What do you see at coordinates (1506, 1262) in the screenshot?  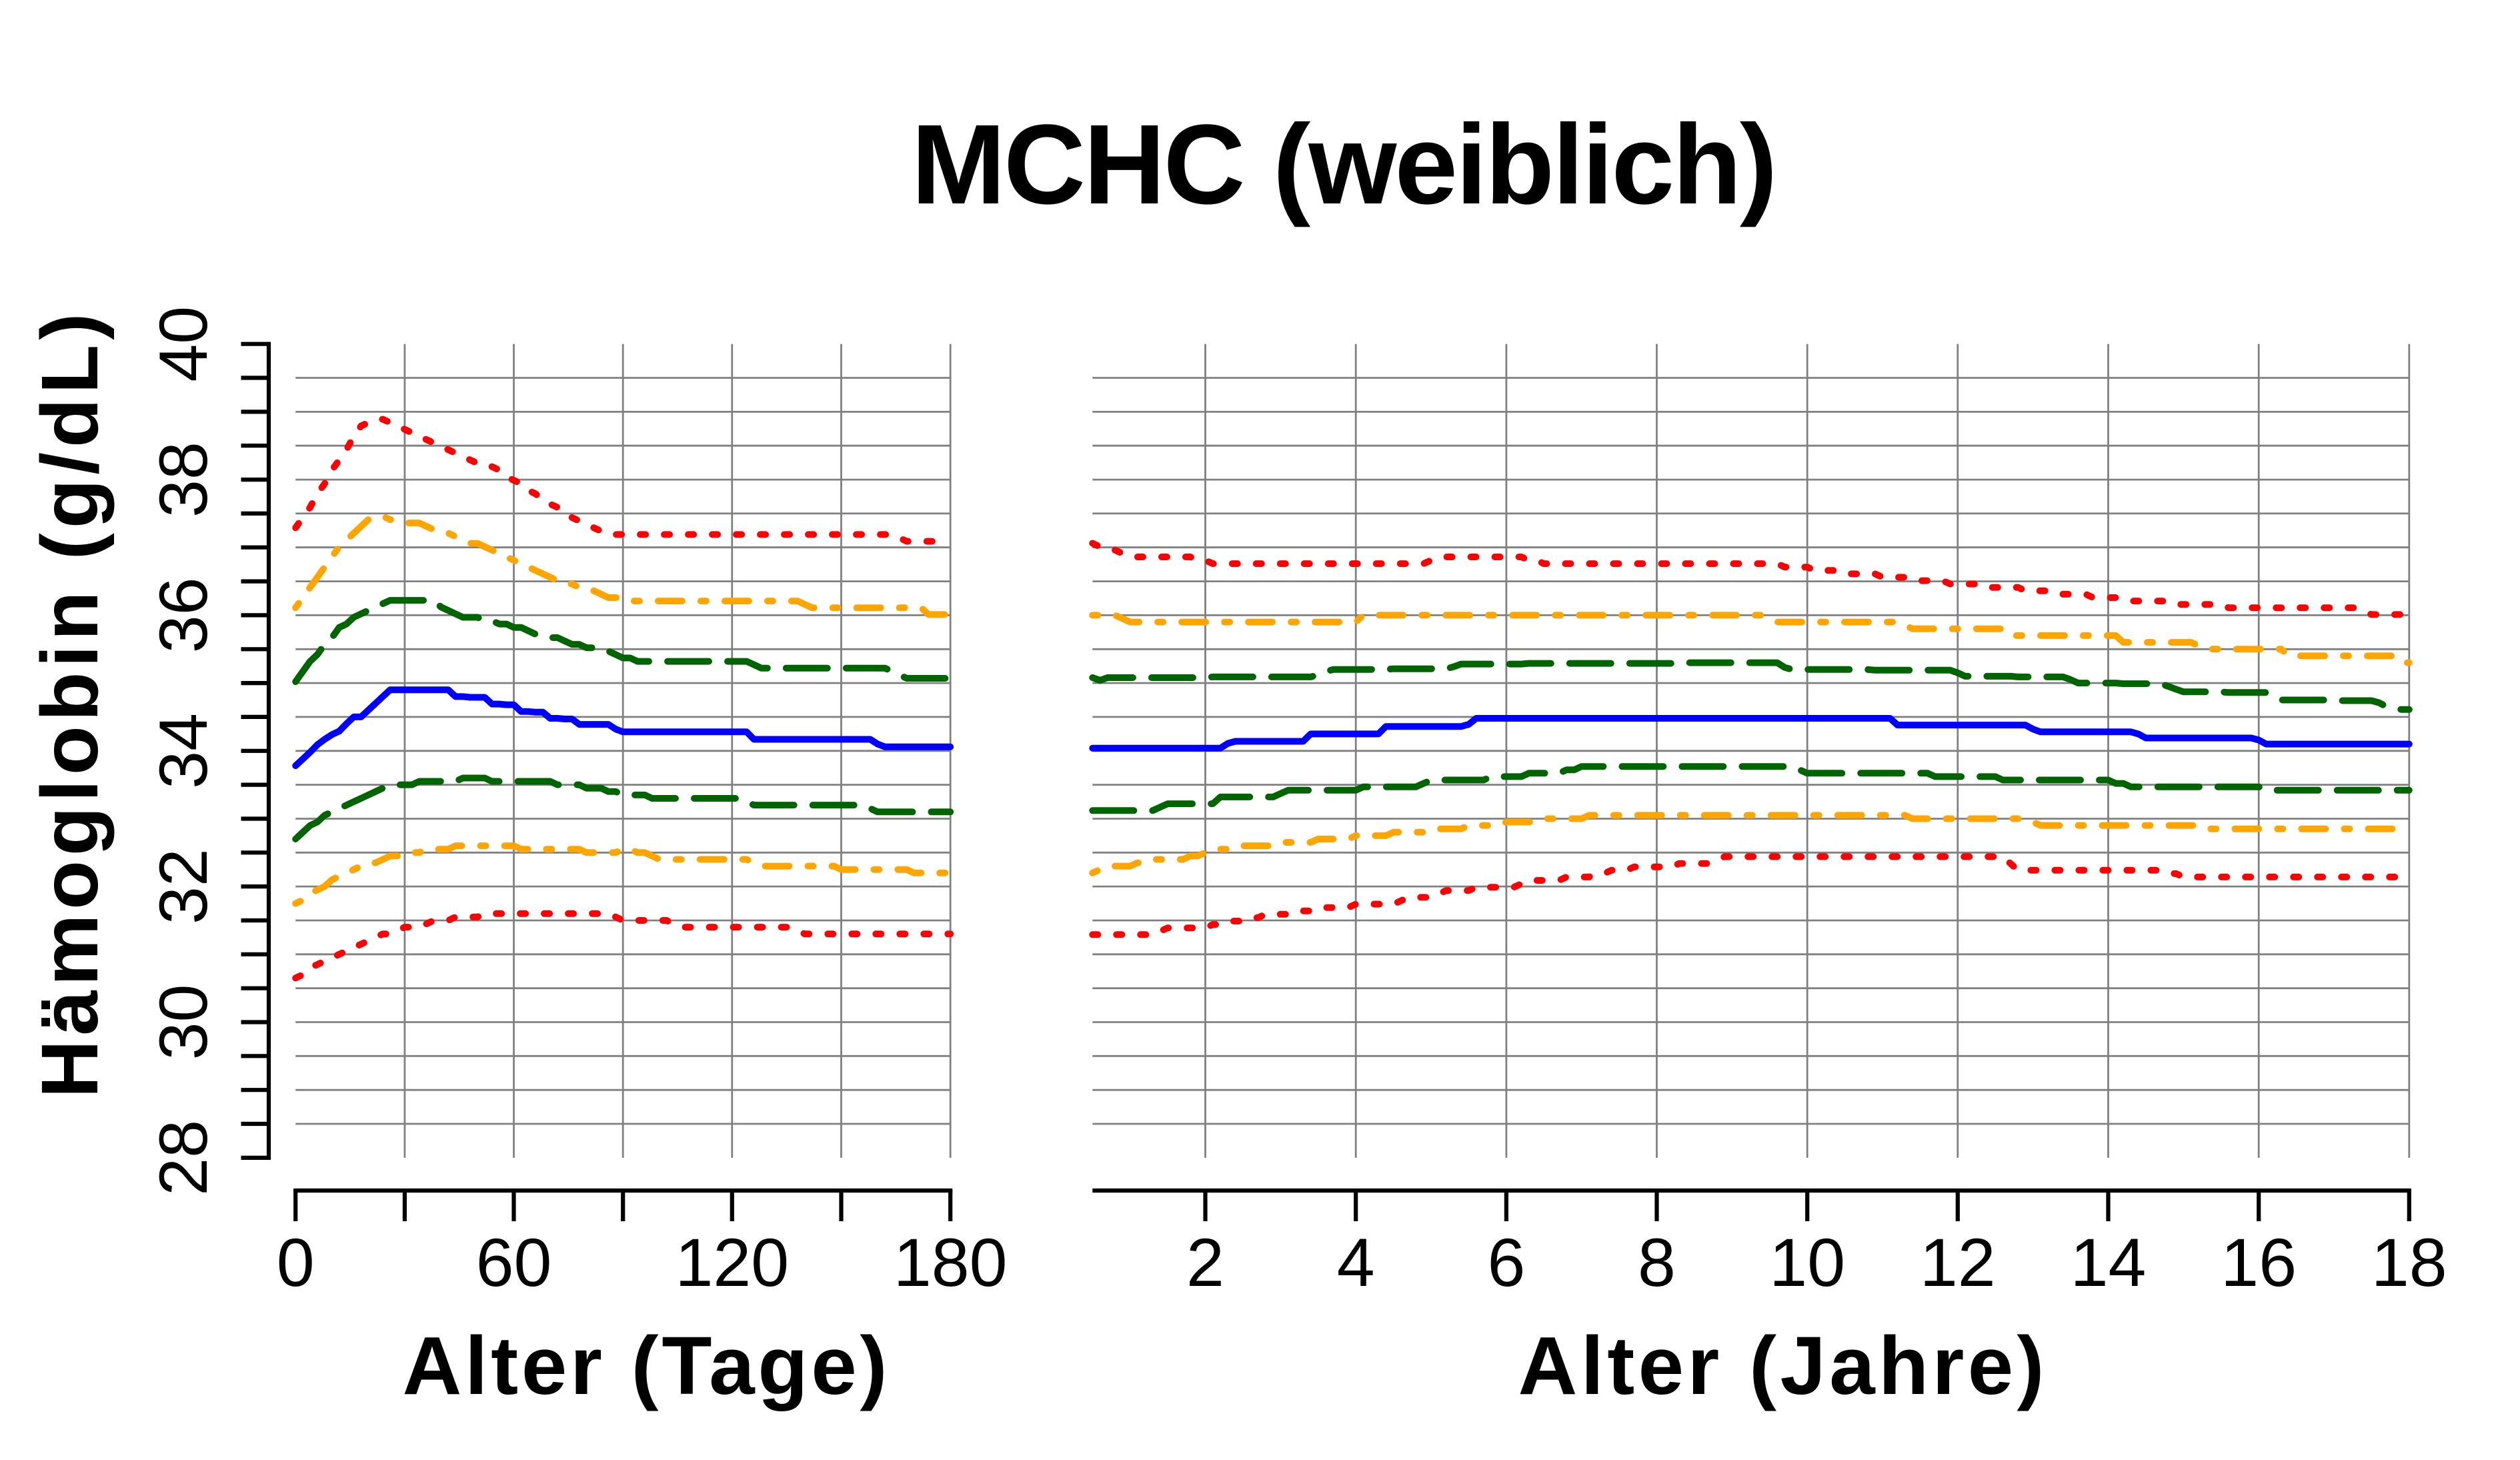 I see `svg-text: 6` at bounding box center [1506, 1262].